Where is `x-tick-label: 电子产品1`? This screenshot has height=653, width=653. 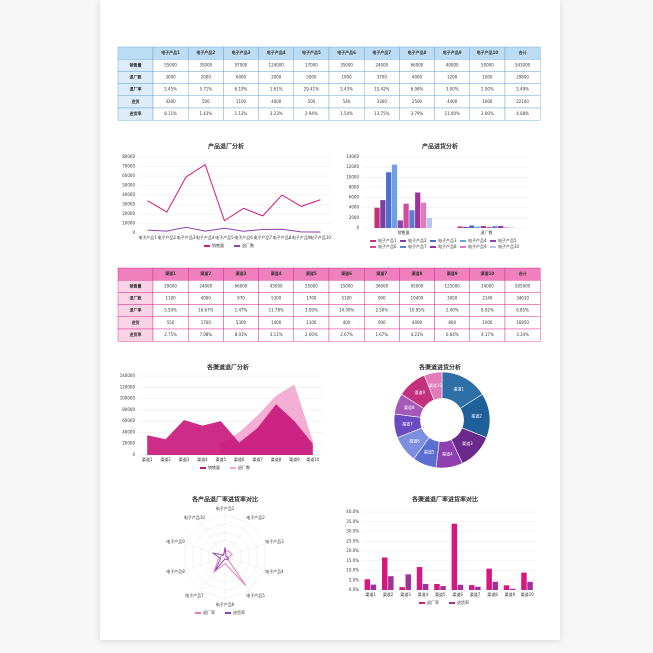
x-tick-label: 电子产品1 is located at coordinates (147, 237).